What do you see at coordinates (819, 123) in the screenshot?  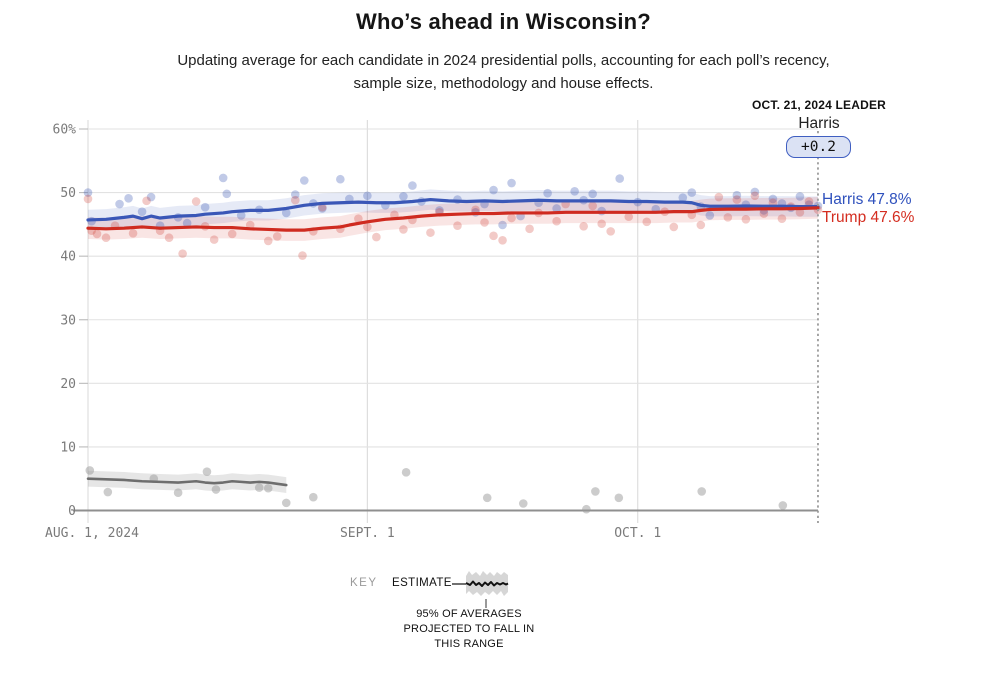 I see `leader-name: Harris` at bounding box center [819, 123].